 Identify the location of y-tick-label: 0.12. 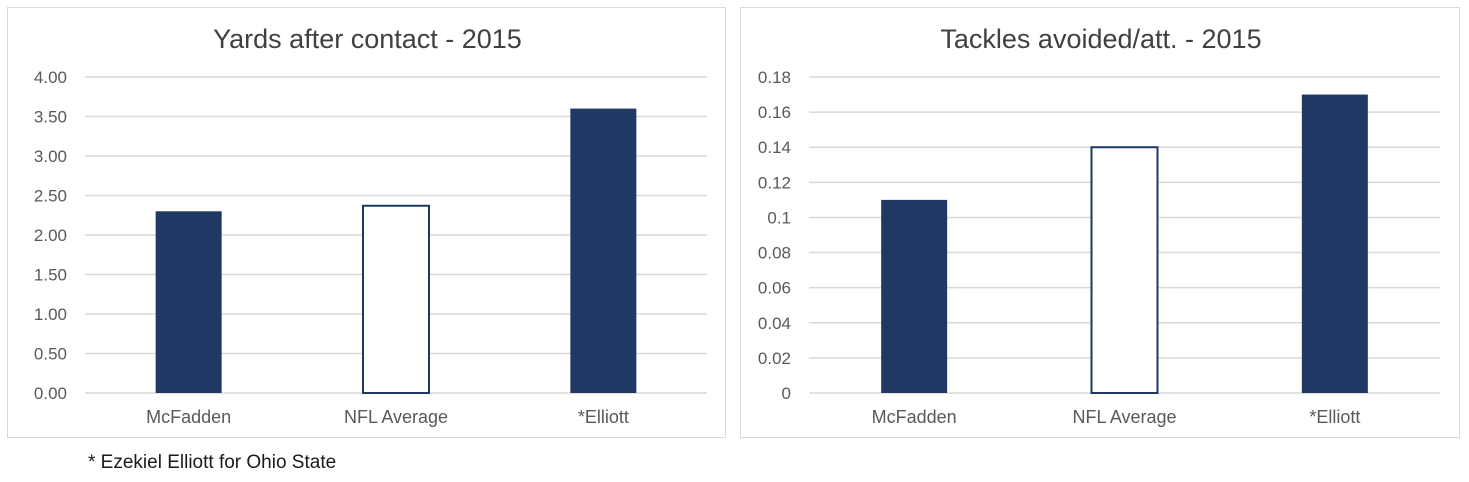
(774, 182).